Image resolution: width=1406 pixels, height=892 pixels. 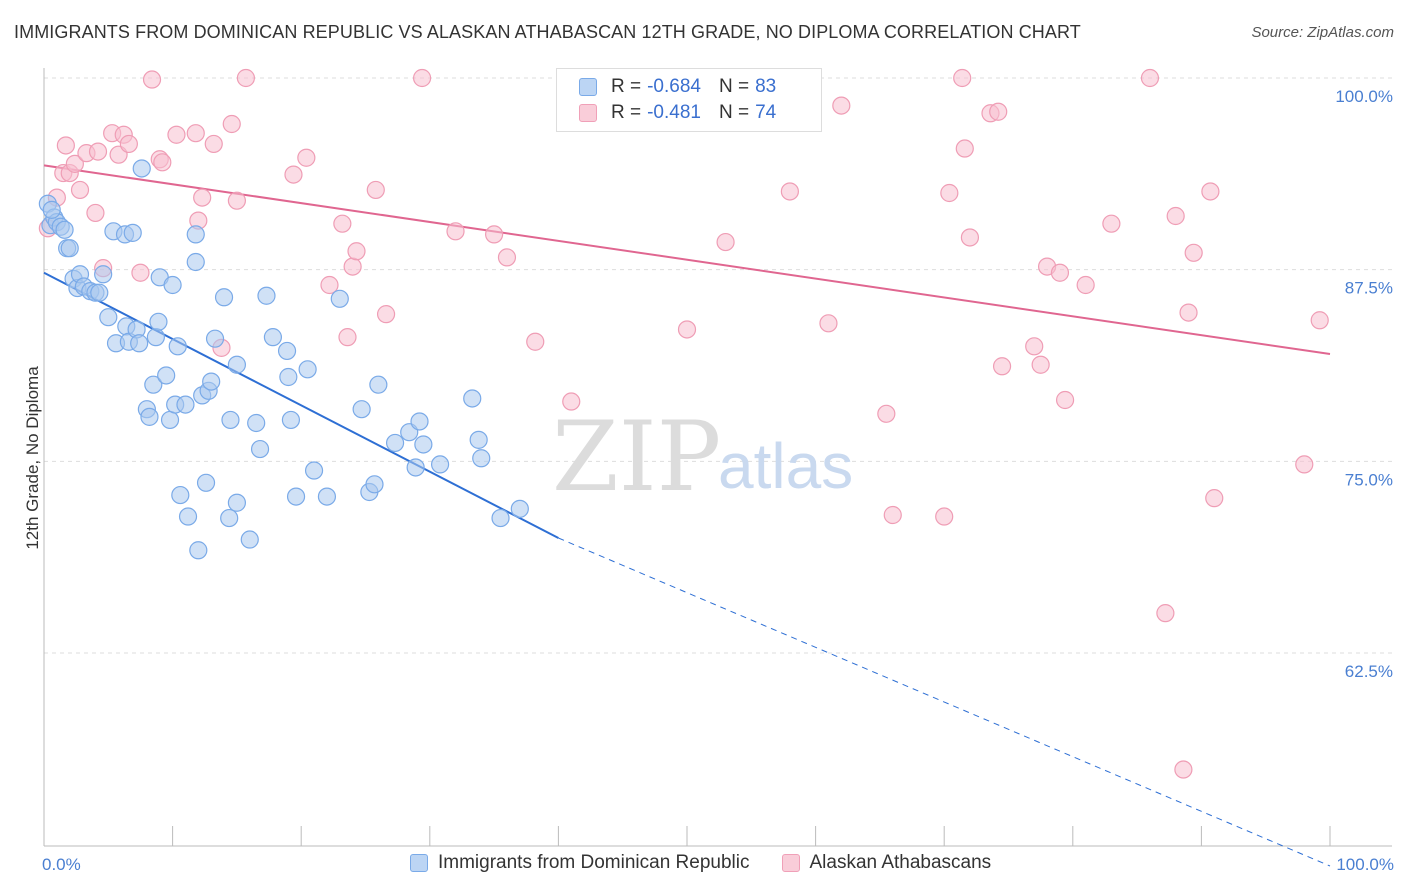 What do you see at coordinates (689, 100) in the screenshot?
I see `stats-legend: R = -0.684 N = 83 R = -0.481 N = 74` at bounding box center [689, 100].